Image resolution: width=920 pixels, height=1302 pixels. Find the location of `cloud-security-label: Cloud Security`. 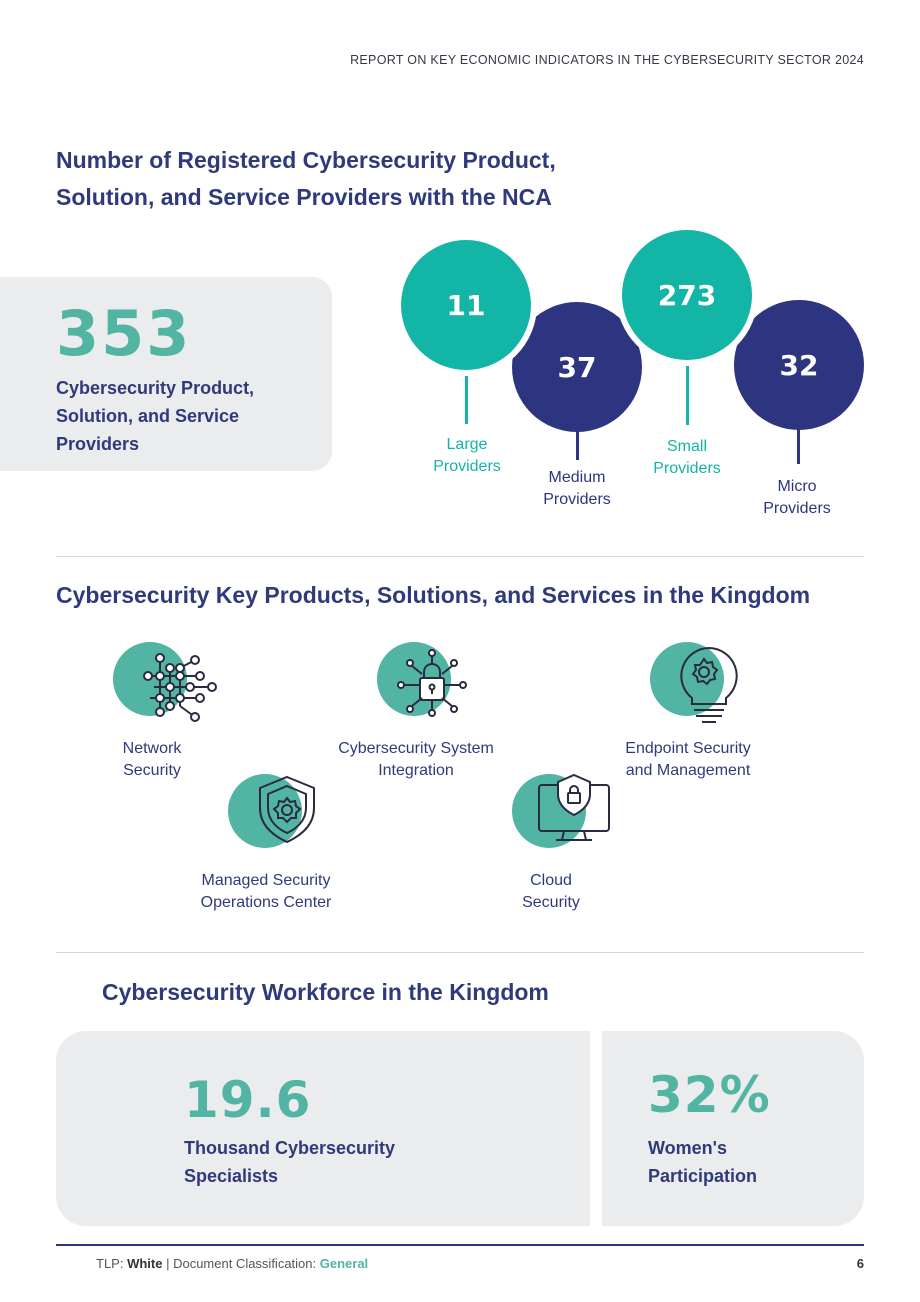

cloud-security-label: Cloud Security is located at coordinates (551, 891).